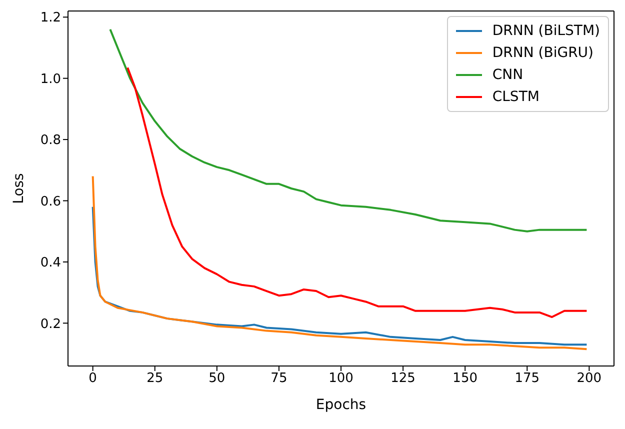 This screenshot has height=429, width=625. What do you see at coordinates (50, 18) in the screenshot?
I see `y-tick-label: 1.2` at bounding box center [50, 18].